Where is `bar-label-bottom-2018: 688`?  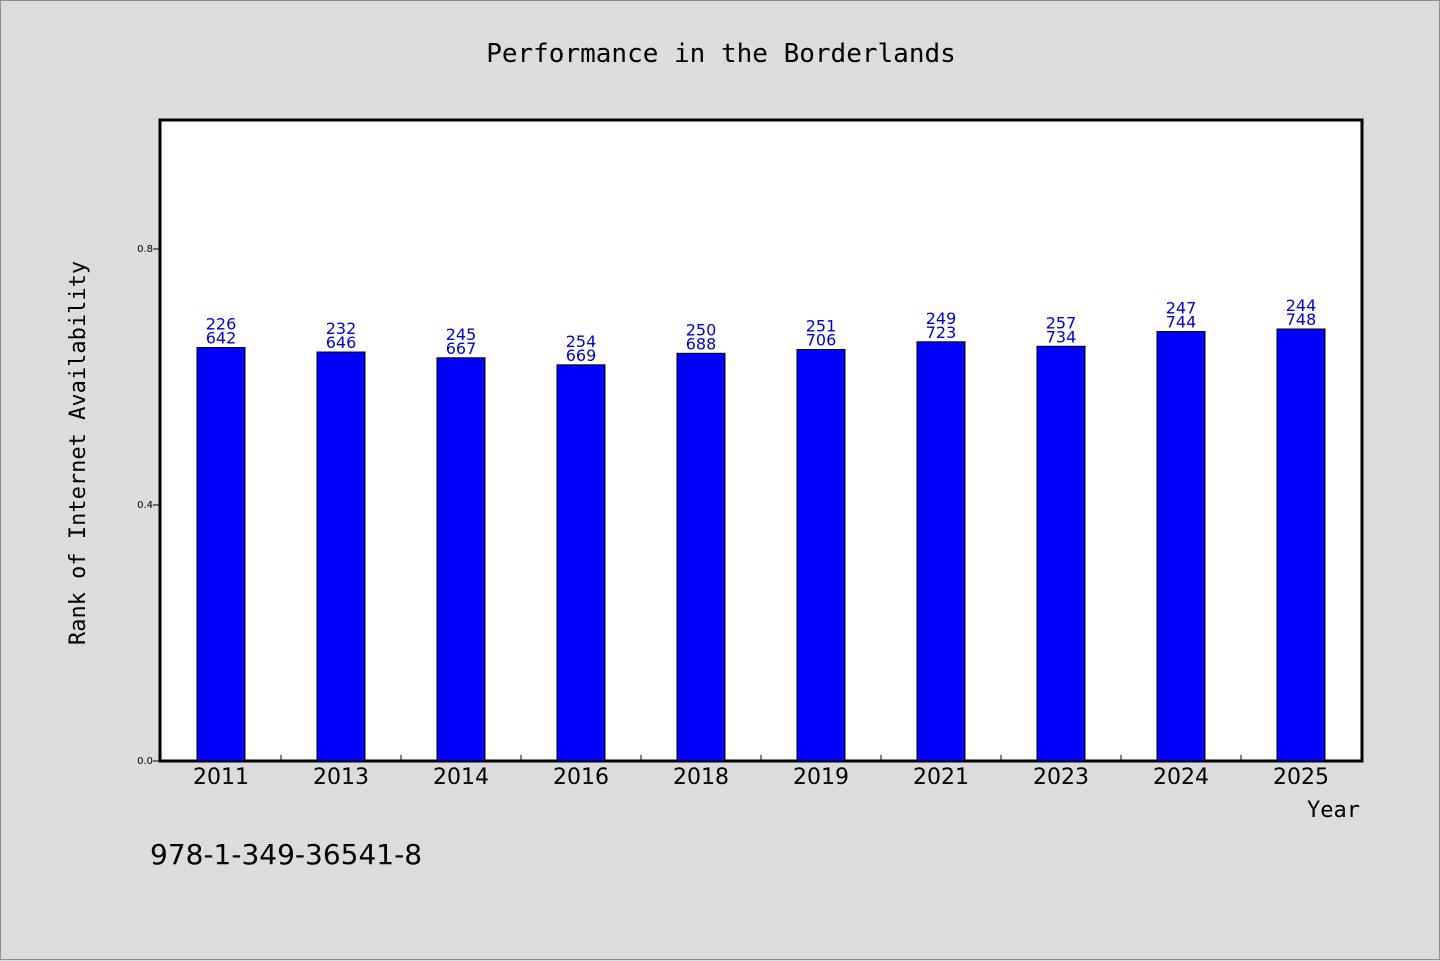 bar-label-bottom-2018: 688 is located at coordinates (701, 343).